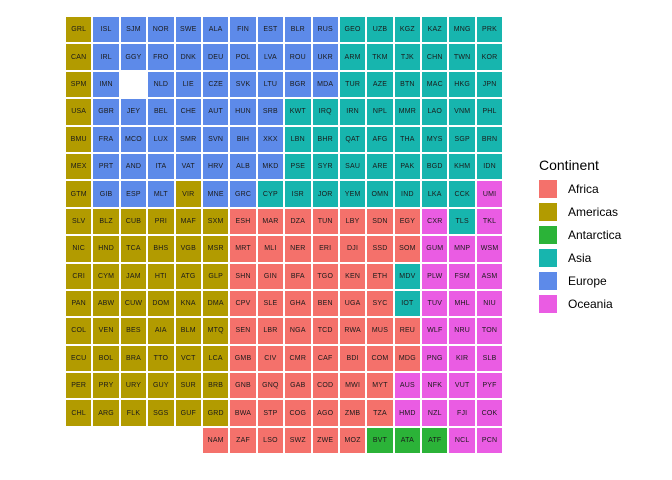 The image size is (672, 480). Describe the element at coordinates (270, 84) in the screenshot. I see `tile-LTU: LTU` at that location.